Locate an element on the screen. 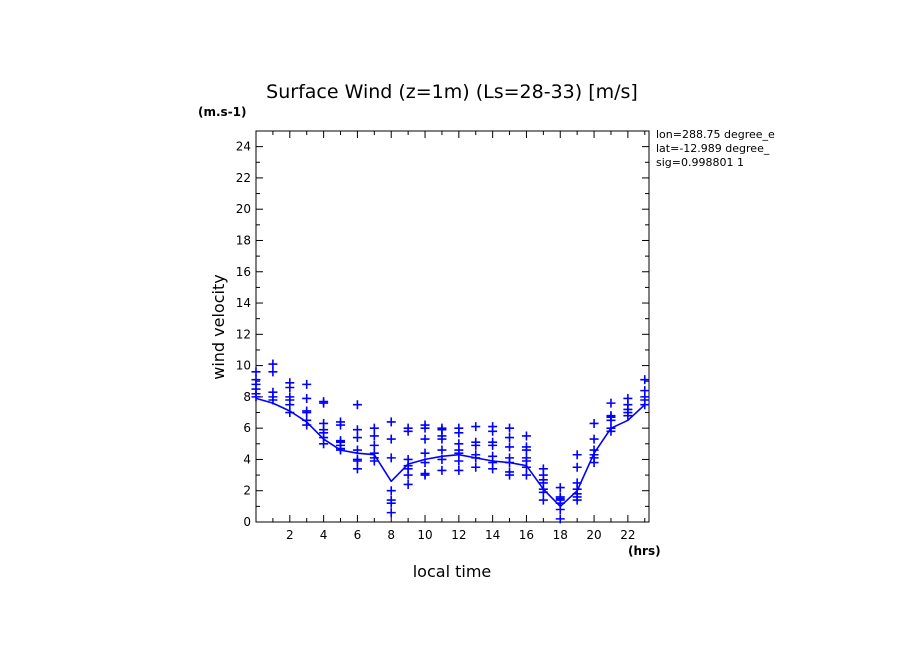 Image resolution: width=904 pixels, height=654 pixels. x-tick-label: 8 is located at coordinates (391, 535).